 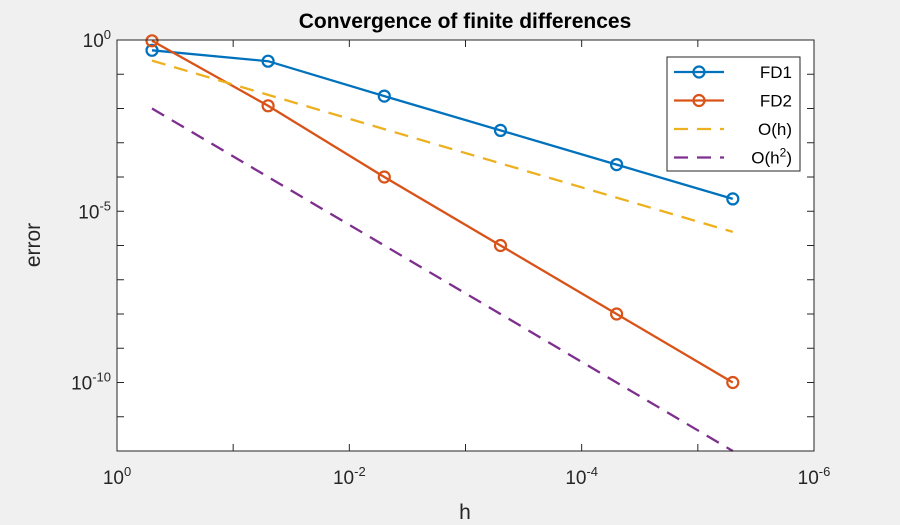 What do you see at coordinates (349, 476) in the screenshot?
I see `x-tick-label: 10⁻²` at bounding box center [349, 476].